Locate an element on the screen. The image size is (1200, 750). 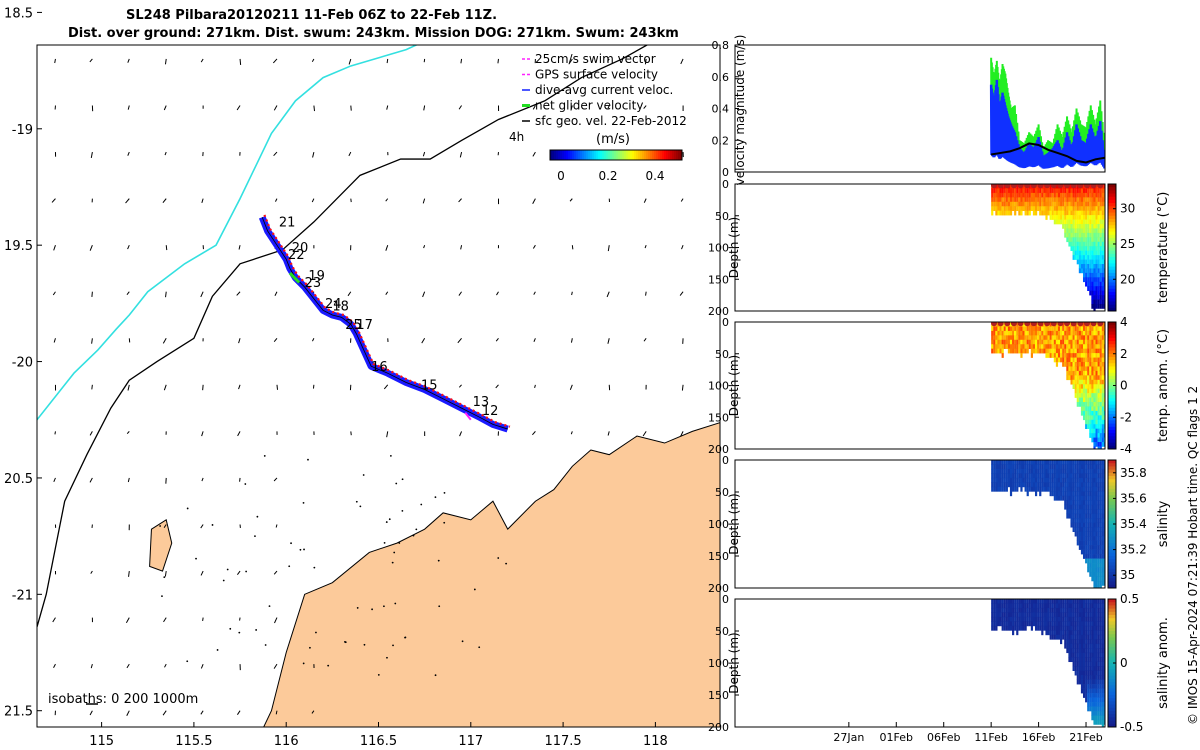
velocity-y-tick-label: 0.2 is located at coordinates (721, 140).